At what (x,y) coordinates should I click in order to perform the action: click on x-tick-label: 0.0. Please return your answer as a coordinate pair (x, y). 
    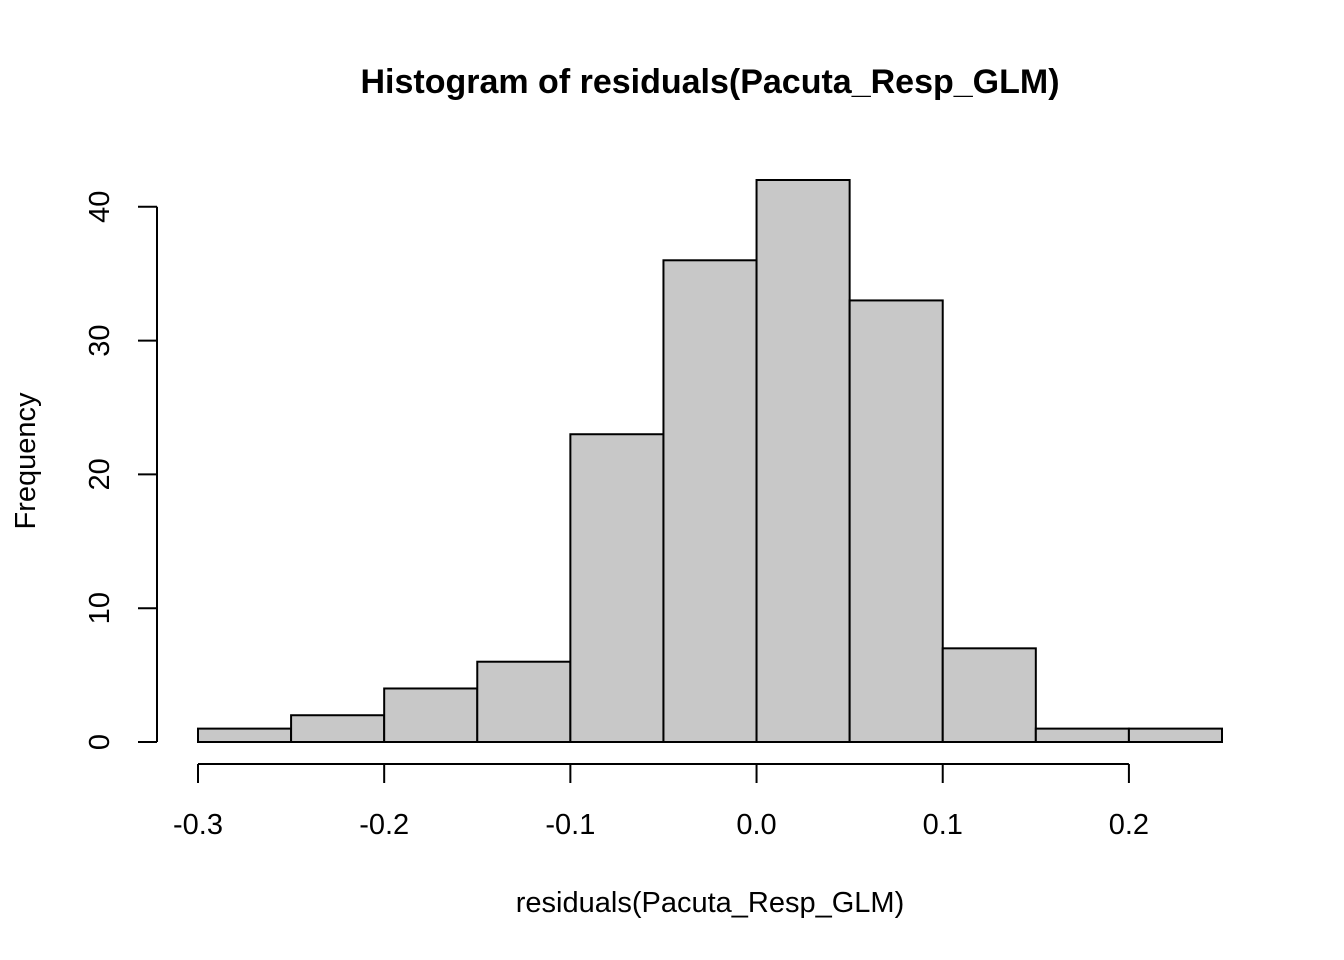
    Looking at the image, I should click on (756, 825).